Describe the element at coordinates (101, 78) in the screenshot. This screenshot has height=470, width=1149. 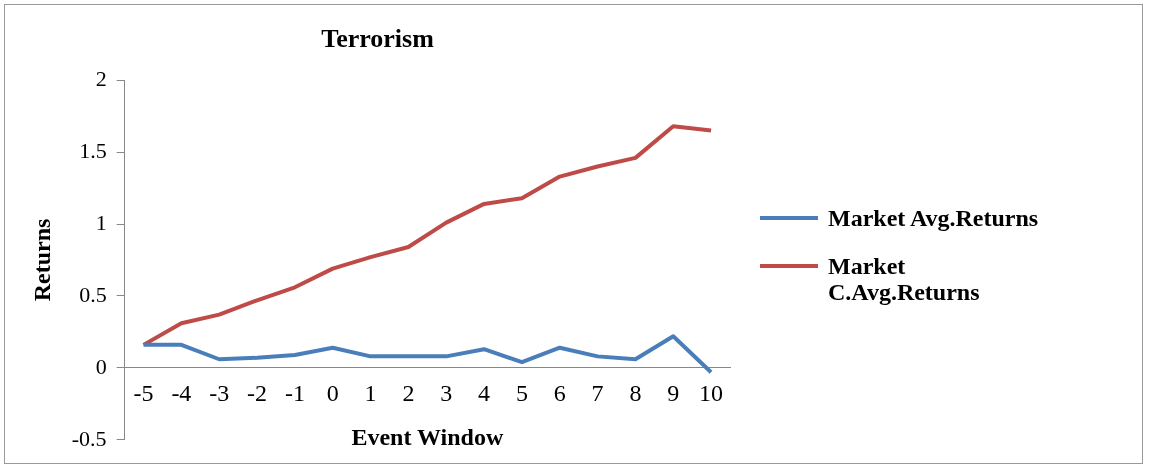
I see `y-tick-label: 2` at that location.